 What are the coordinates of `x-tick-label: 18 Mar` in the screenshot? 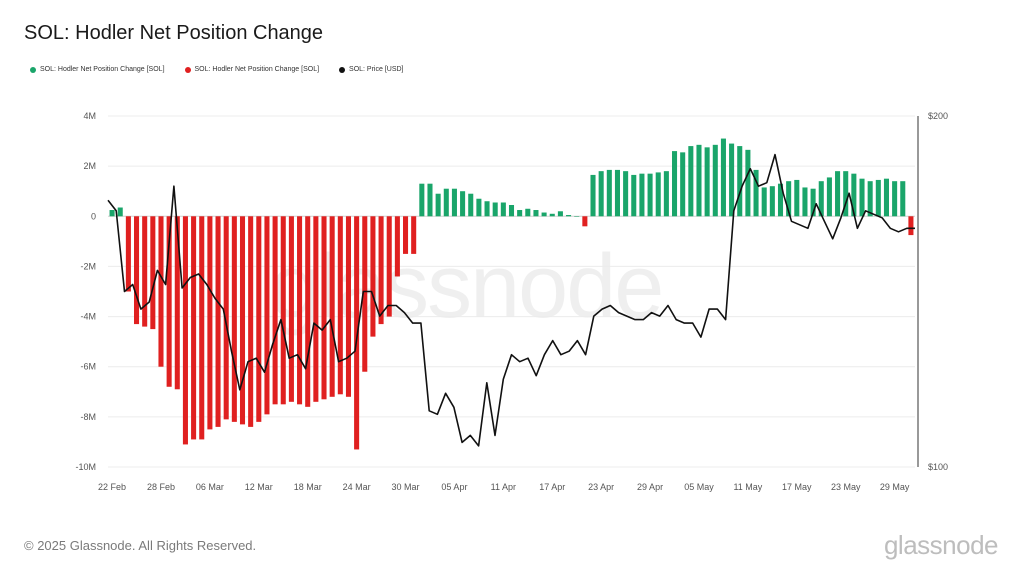 It's located at (308, 487).